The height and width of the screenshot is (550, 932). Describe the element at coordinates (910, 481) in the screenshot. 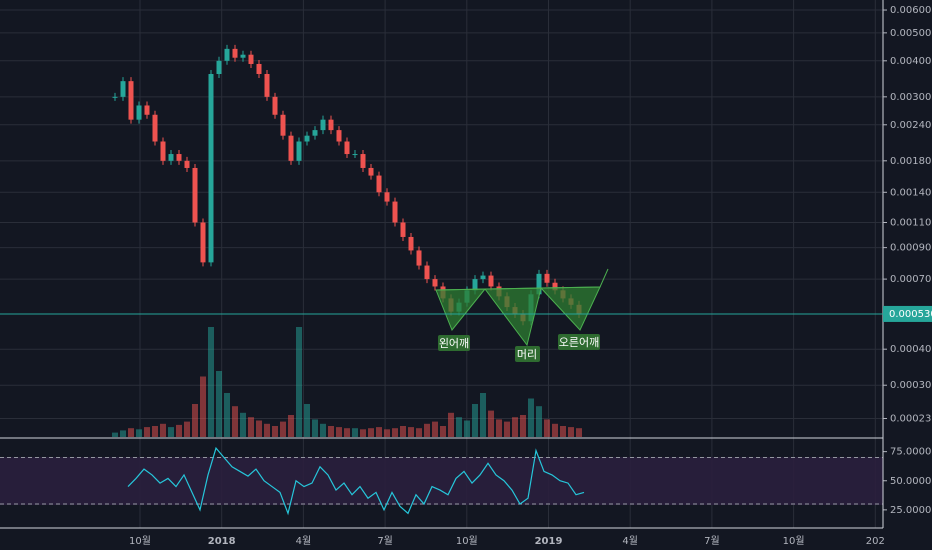

I see `y-tick-label: 50.0000` at that location.